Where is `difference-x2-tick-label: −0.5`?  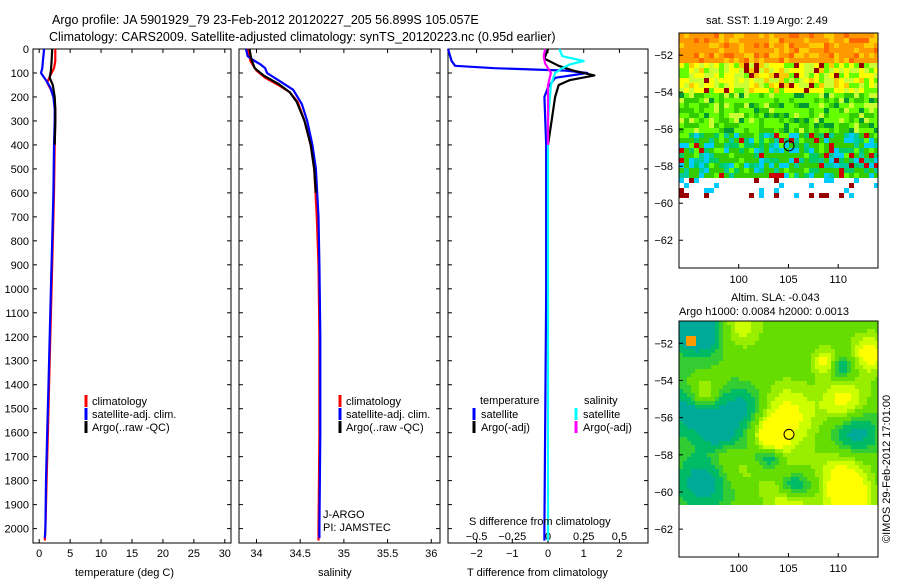 difference-x2-tick-label: −0.5 is located at coordinates (477, 537).